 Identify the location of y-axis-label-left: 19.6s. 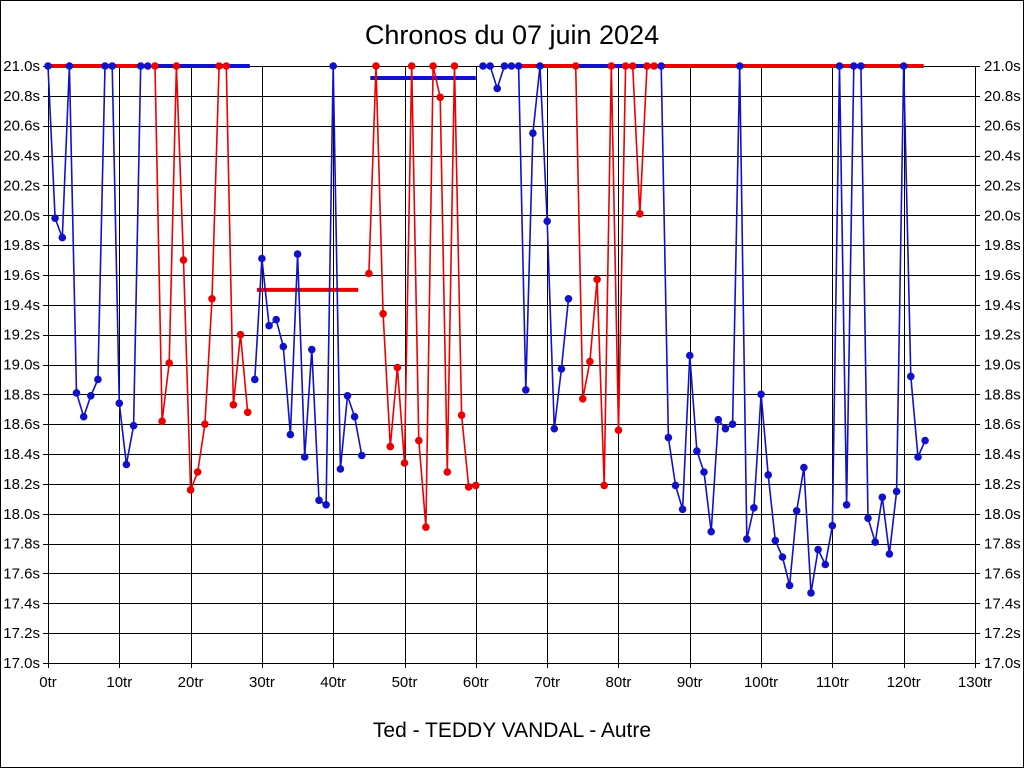
(21, 275).